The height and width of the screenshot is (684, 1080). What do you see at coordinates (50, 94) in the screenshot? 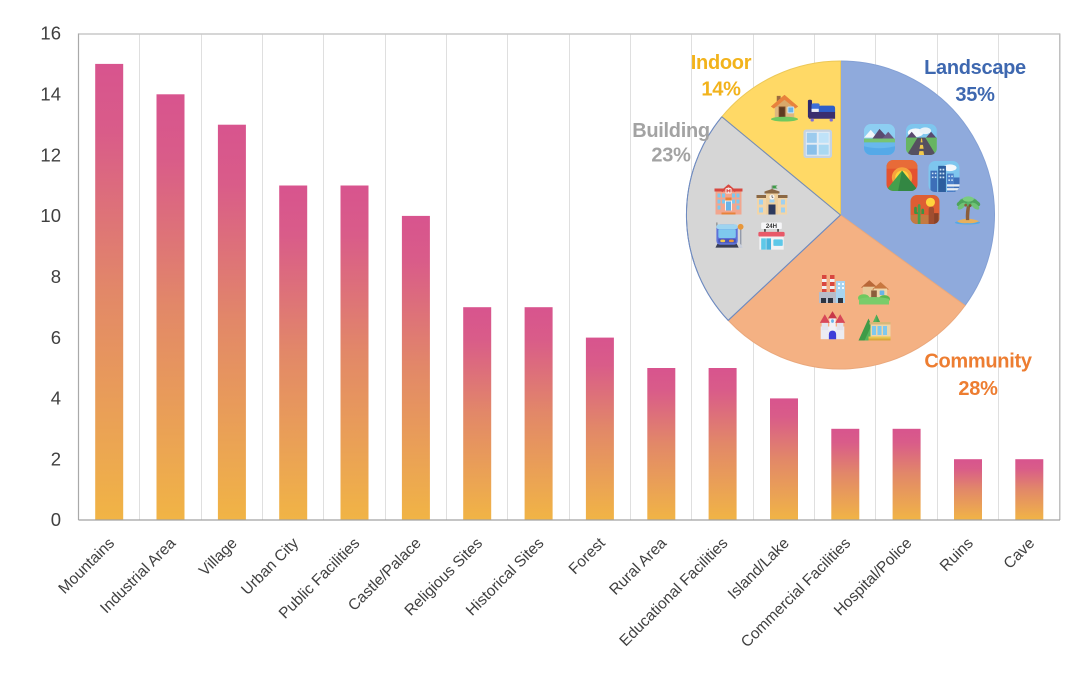
I see `svg-text: 14` at bounding box center [50, 94].